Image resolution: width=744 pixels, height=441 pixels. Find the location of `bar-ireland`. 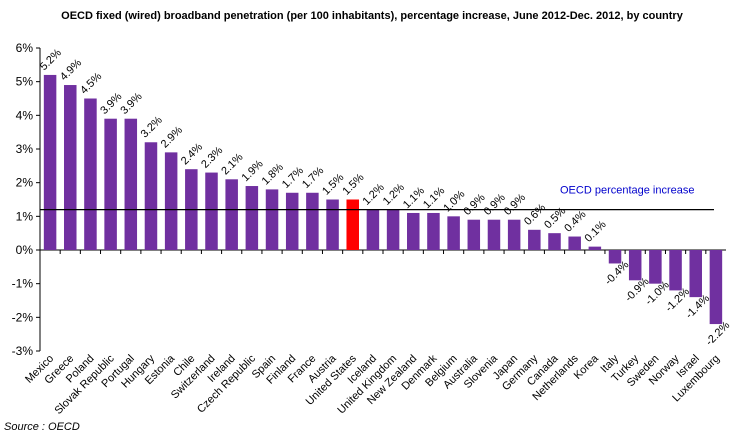

bar-ireland is located at coordinates (231, 214).